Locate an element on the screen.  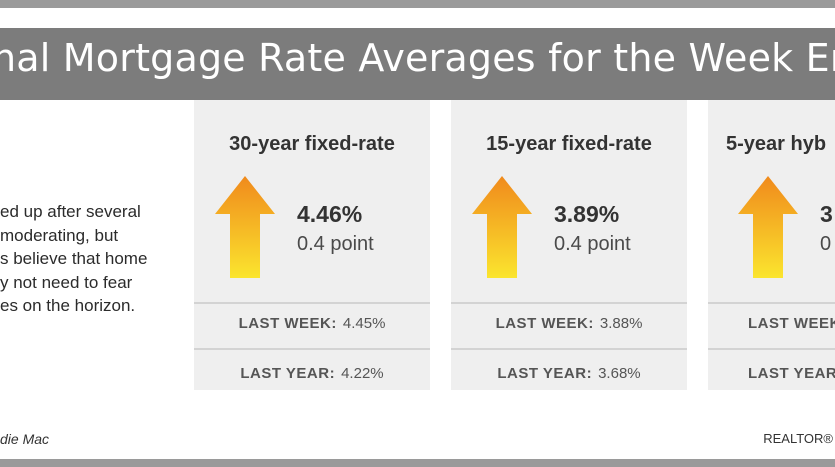
last-year-row: LAST YEAR: 3.68% is located at coordinates (569, 373).